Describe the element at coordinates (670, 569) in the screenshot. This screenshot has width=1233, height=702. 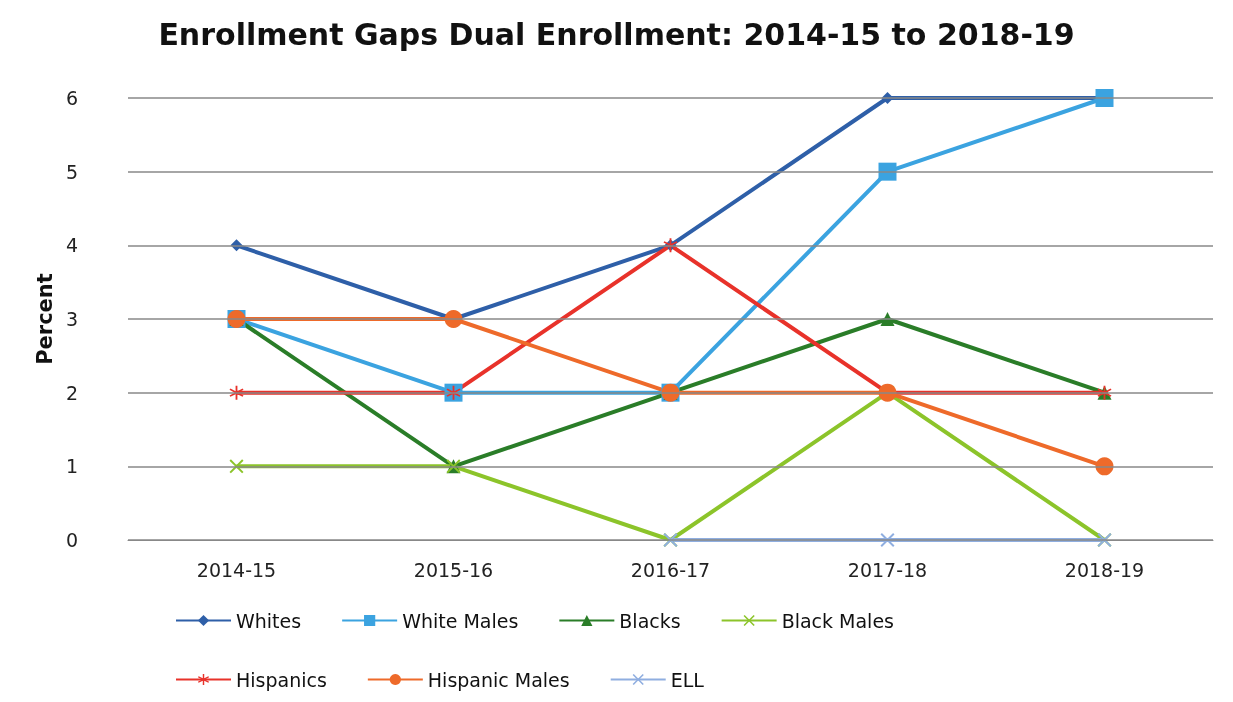
I see `x-tick-label: 2016-17` at that location.